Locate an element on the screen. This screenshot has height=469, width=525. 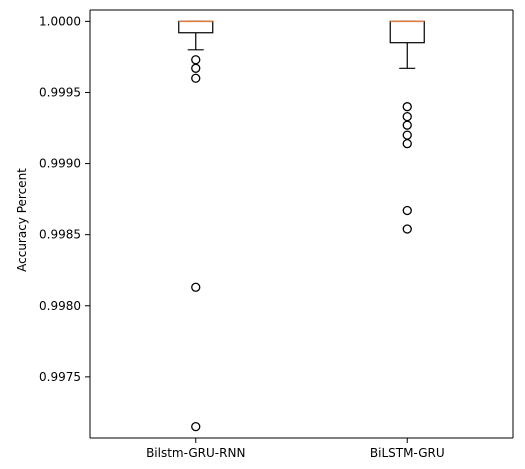
y-tick-label: 0.9995 is located at coordinates (60, 92).